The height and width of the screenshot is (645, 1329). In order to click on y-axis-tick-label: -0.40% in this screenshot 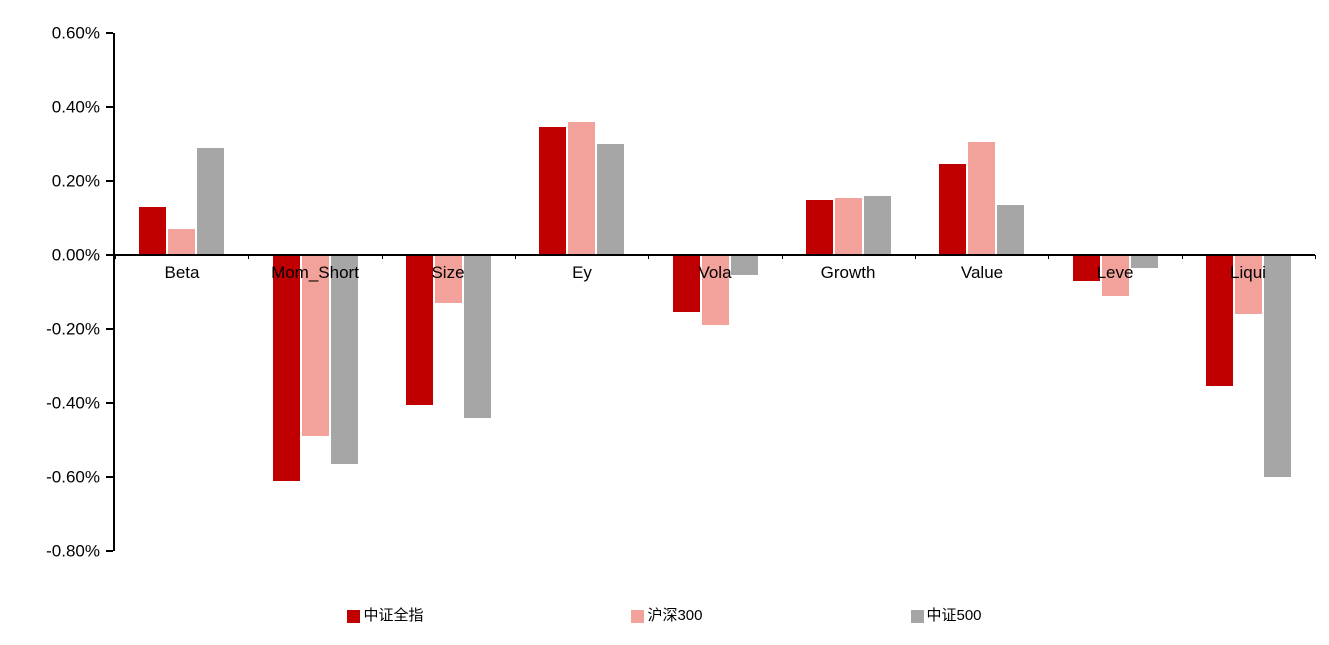, I will do `click(73, 403)`.